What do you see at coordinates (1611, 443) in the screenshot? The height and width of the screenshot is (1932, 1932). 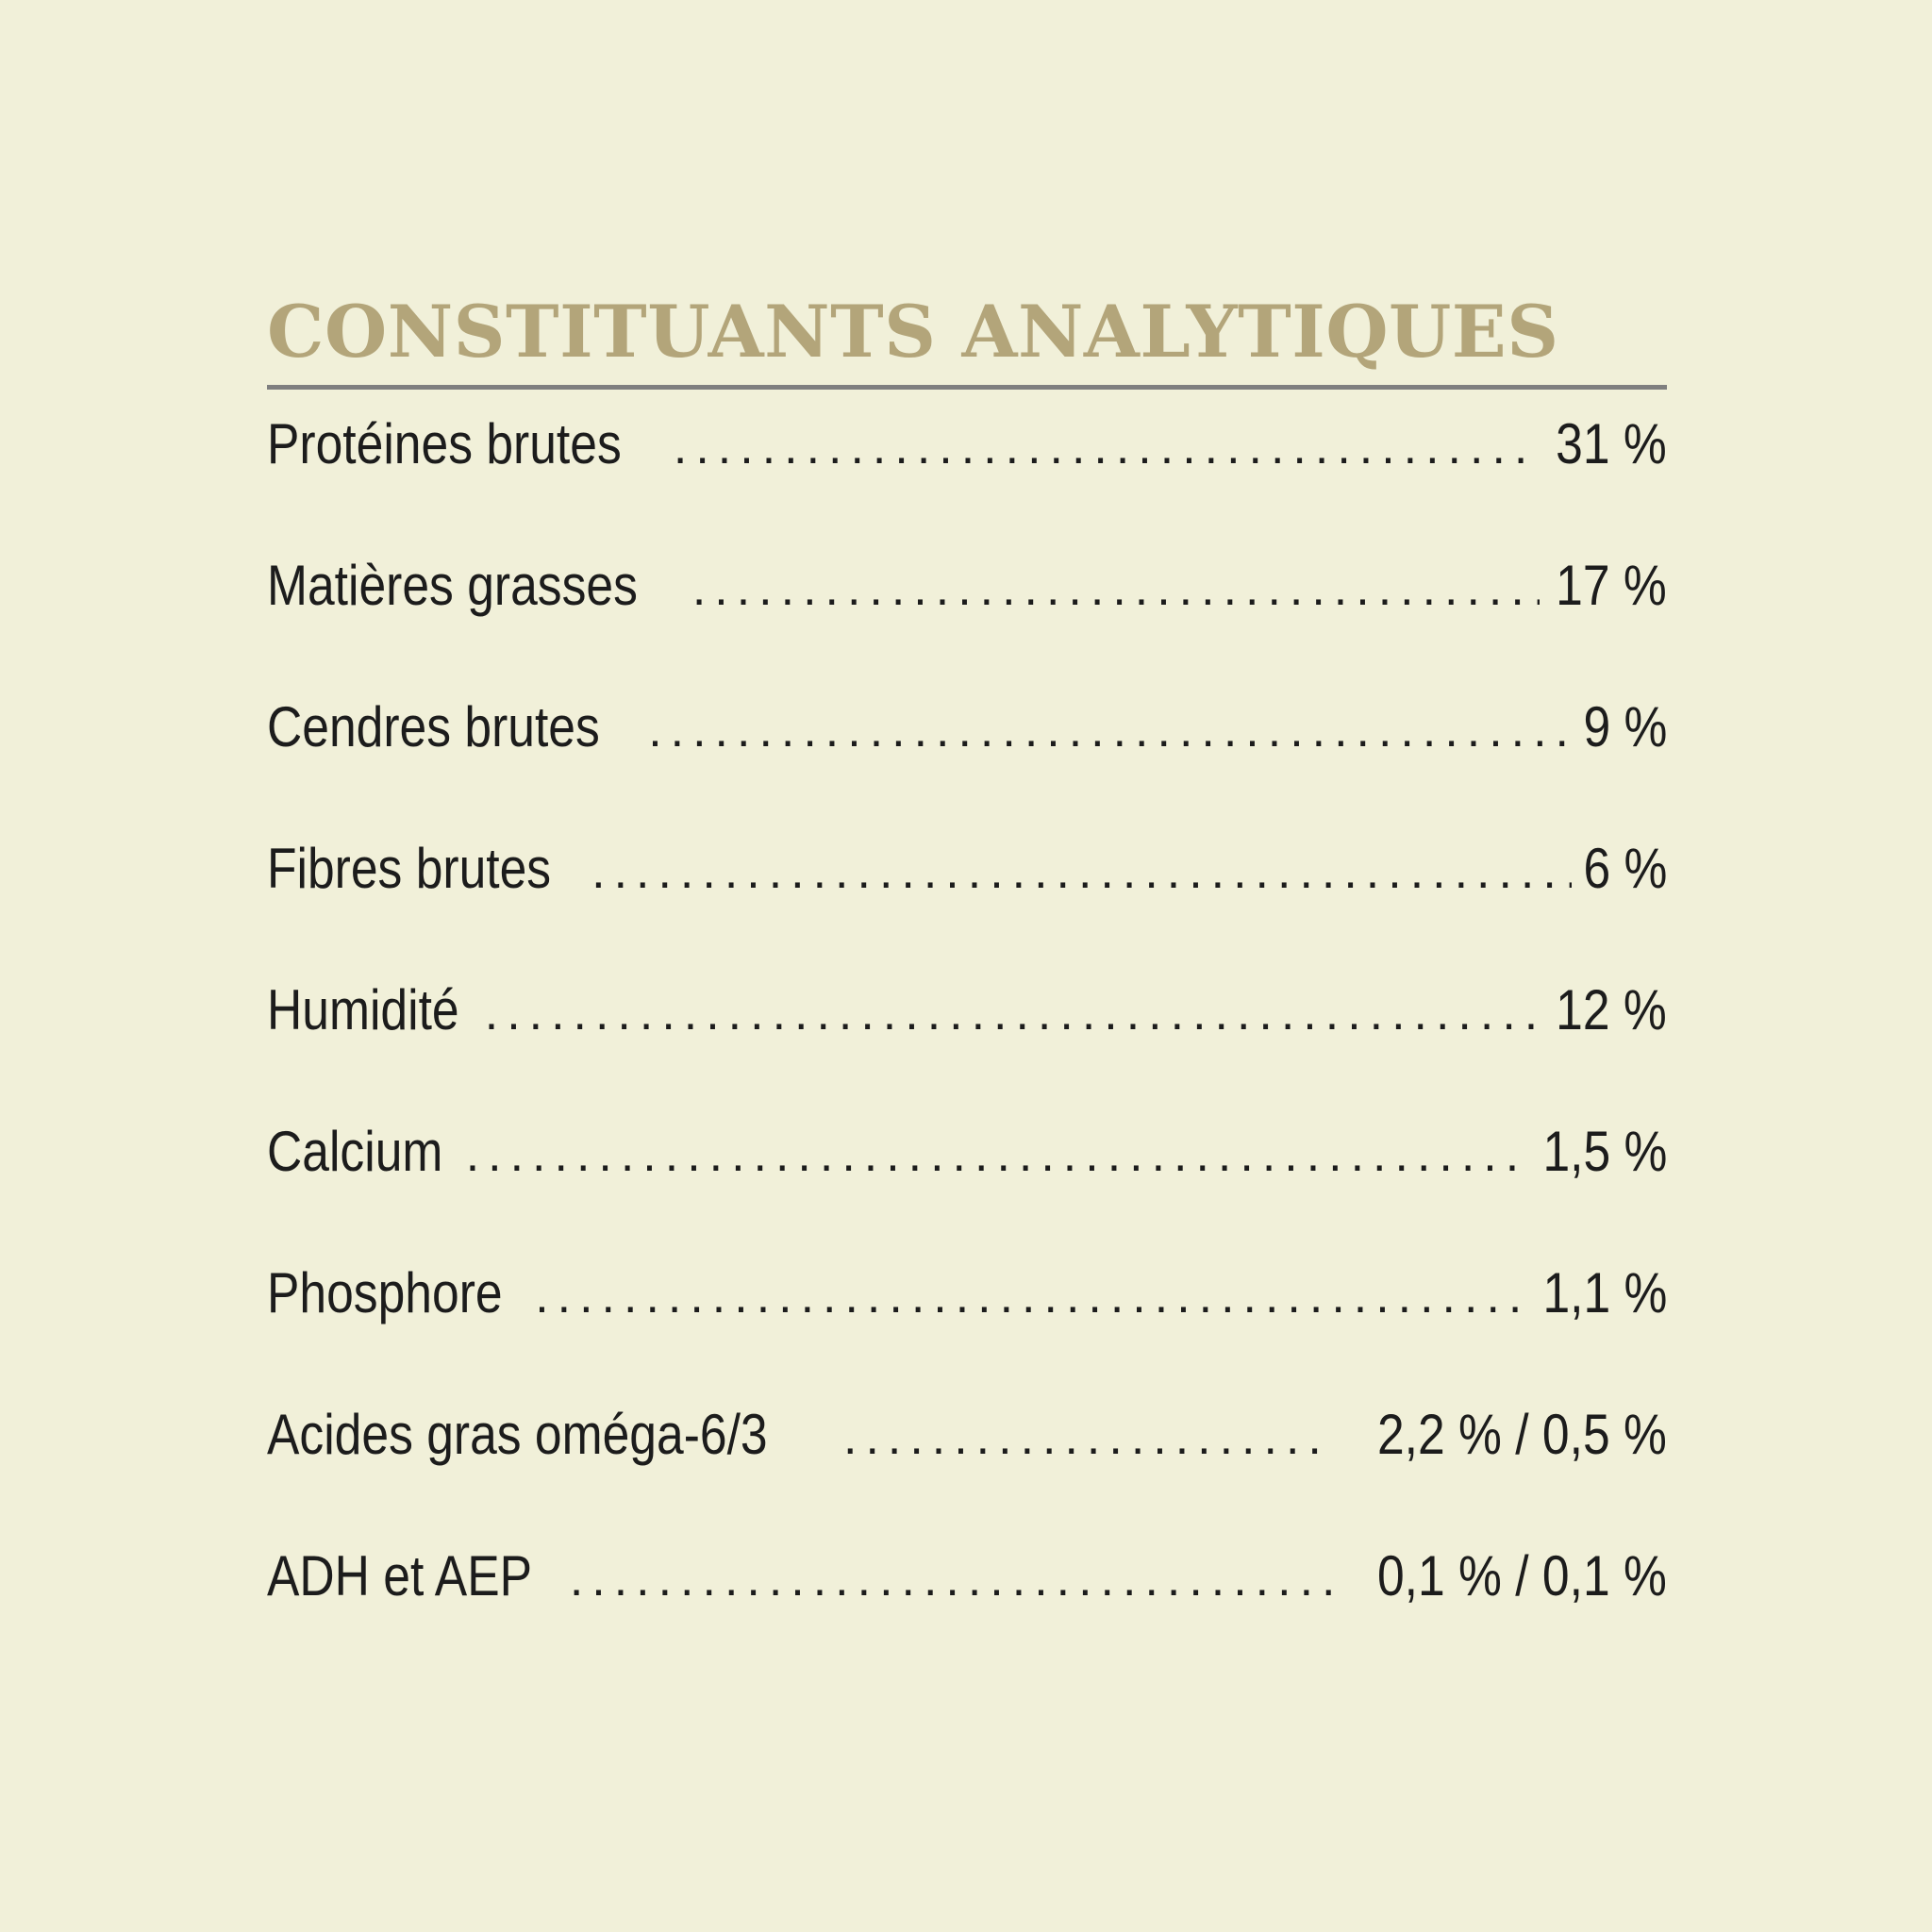 I see `constituent-value: 31 %` at bounding box center [1611, 443].